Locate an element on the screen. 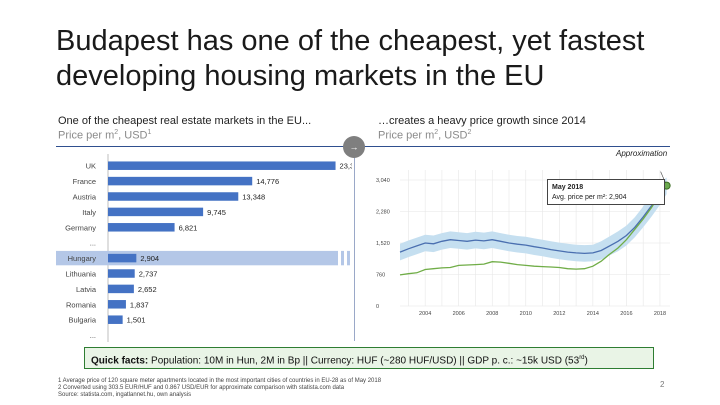 Image resolution: width=720 pixels, height=405 pixels. category-label: France is located at coordinates (84, 181).